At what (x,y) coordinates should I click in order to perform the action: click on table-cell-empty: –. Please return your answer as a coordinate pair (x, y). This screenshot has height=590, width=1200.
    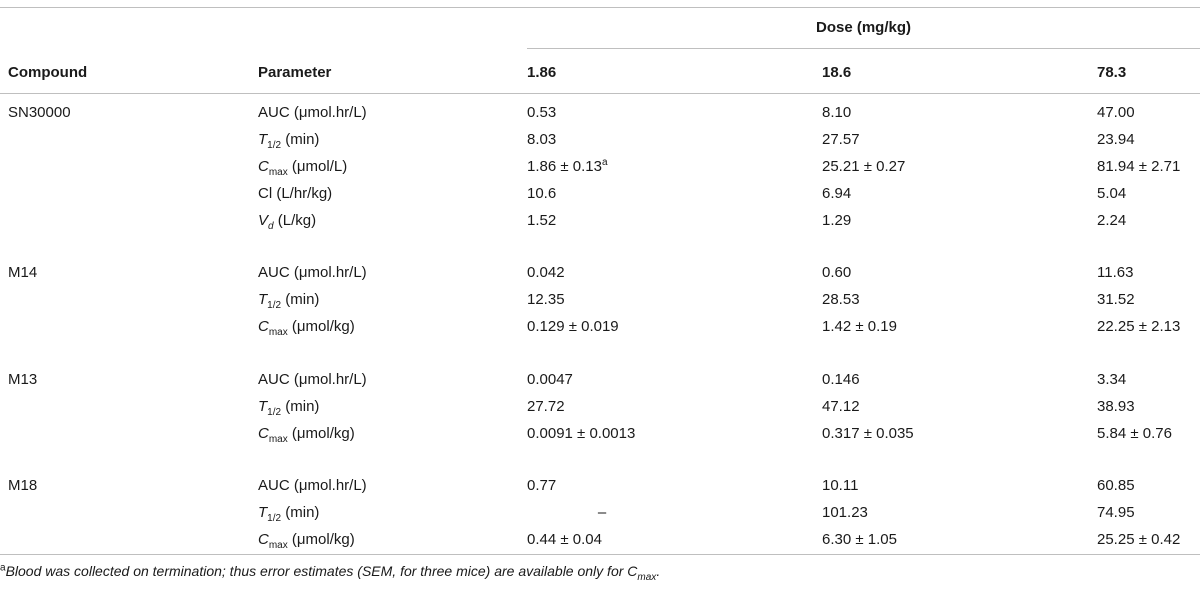
    Looking at the image, I should click on (602, 512).